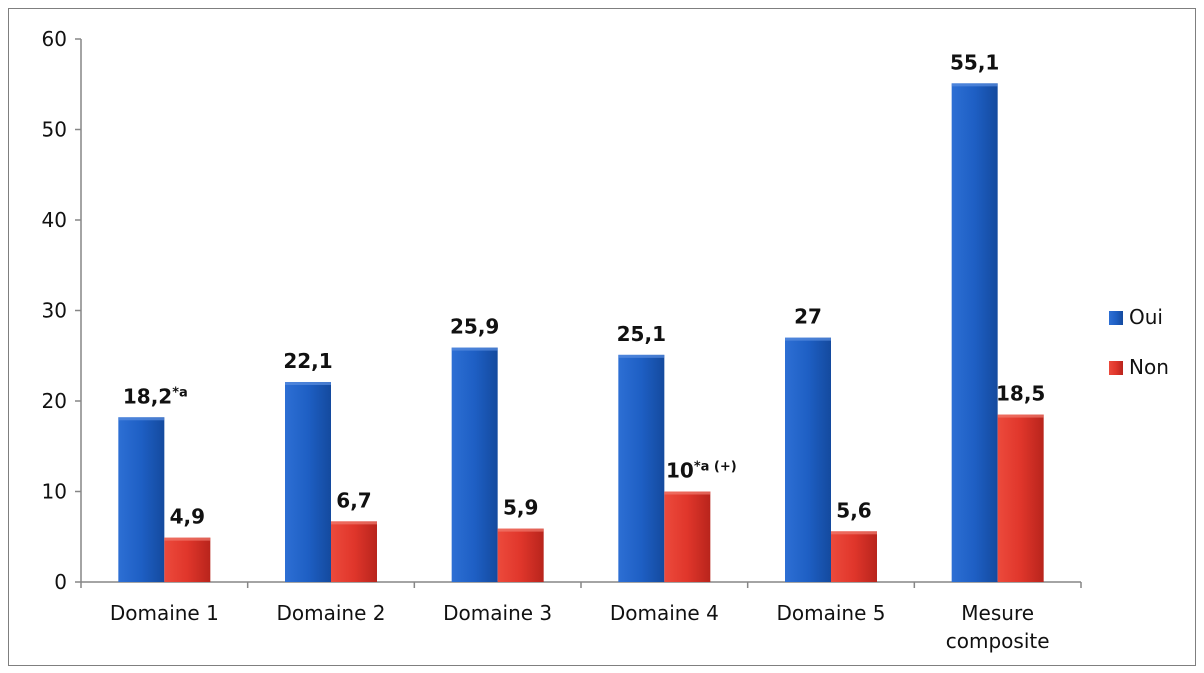 This screenshot has height=673, width=1204. What do you see at coordinates (641, 334) in the screenshot?
I see `data-label-oui: 25,1` at bounding box center [641, 334].